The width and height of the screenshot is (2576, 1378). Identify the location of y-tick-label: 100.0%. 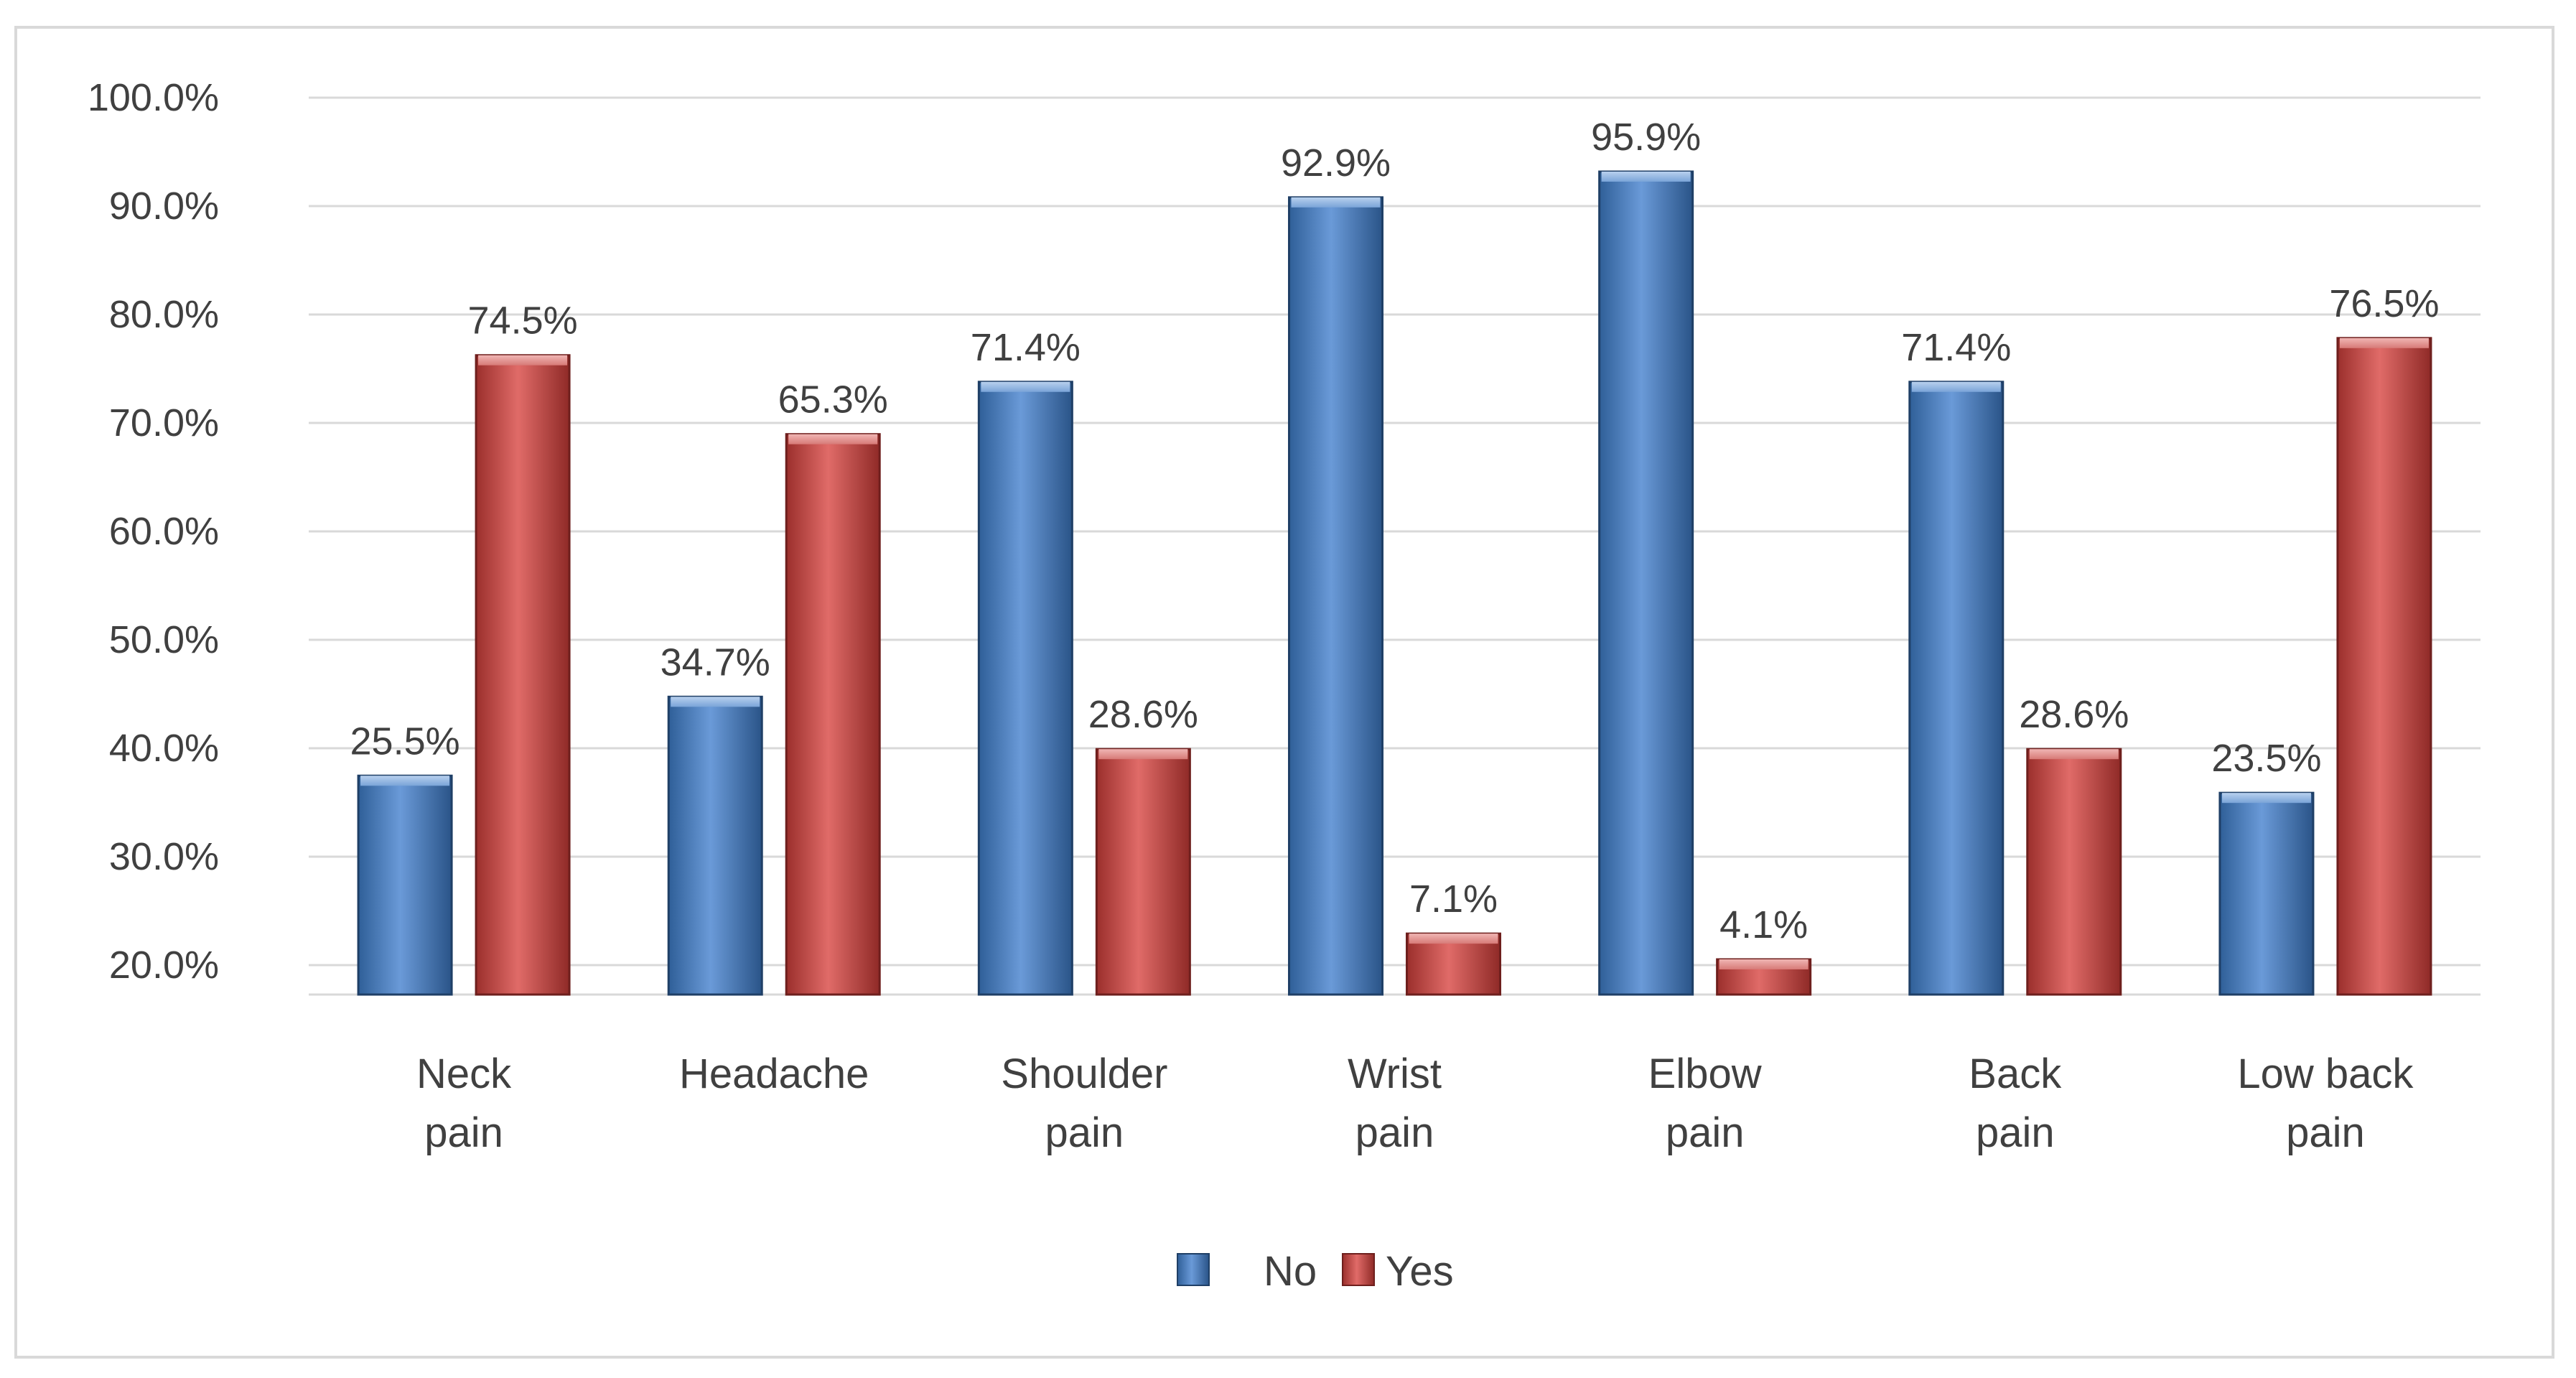
(153, 98).